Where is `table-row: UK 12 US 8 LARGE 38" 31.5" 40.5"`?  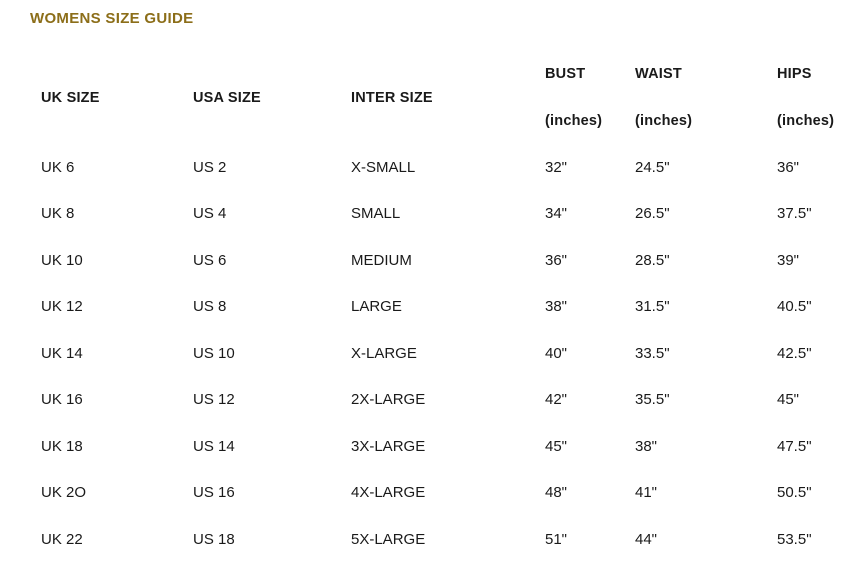 table-row: UK 12 US 8 LARGE 38" 31.5" 40.5" is located at coordinates (447, 307).